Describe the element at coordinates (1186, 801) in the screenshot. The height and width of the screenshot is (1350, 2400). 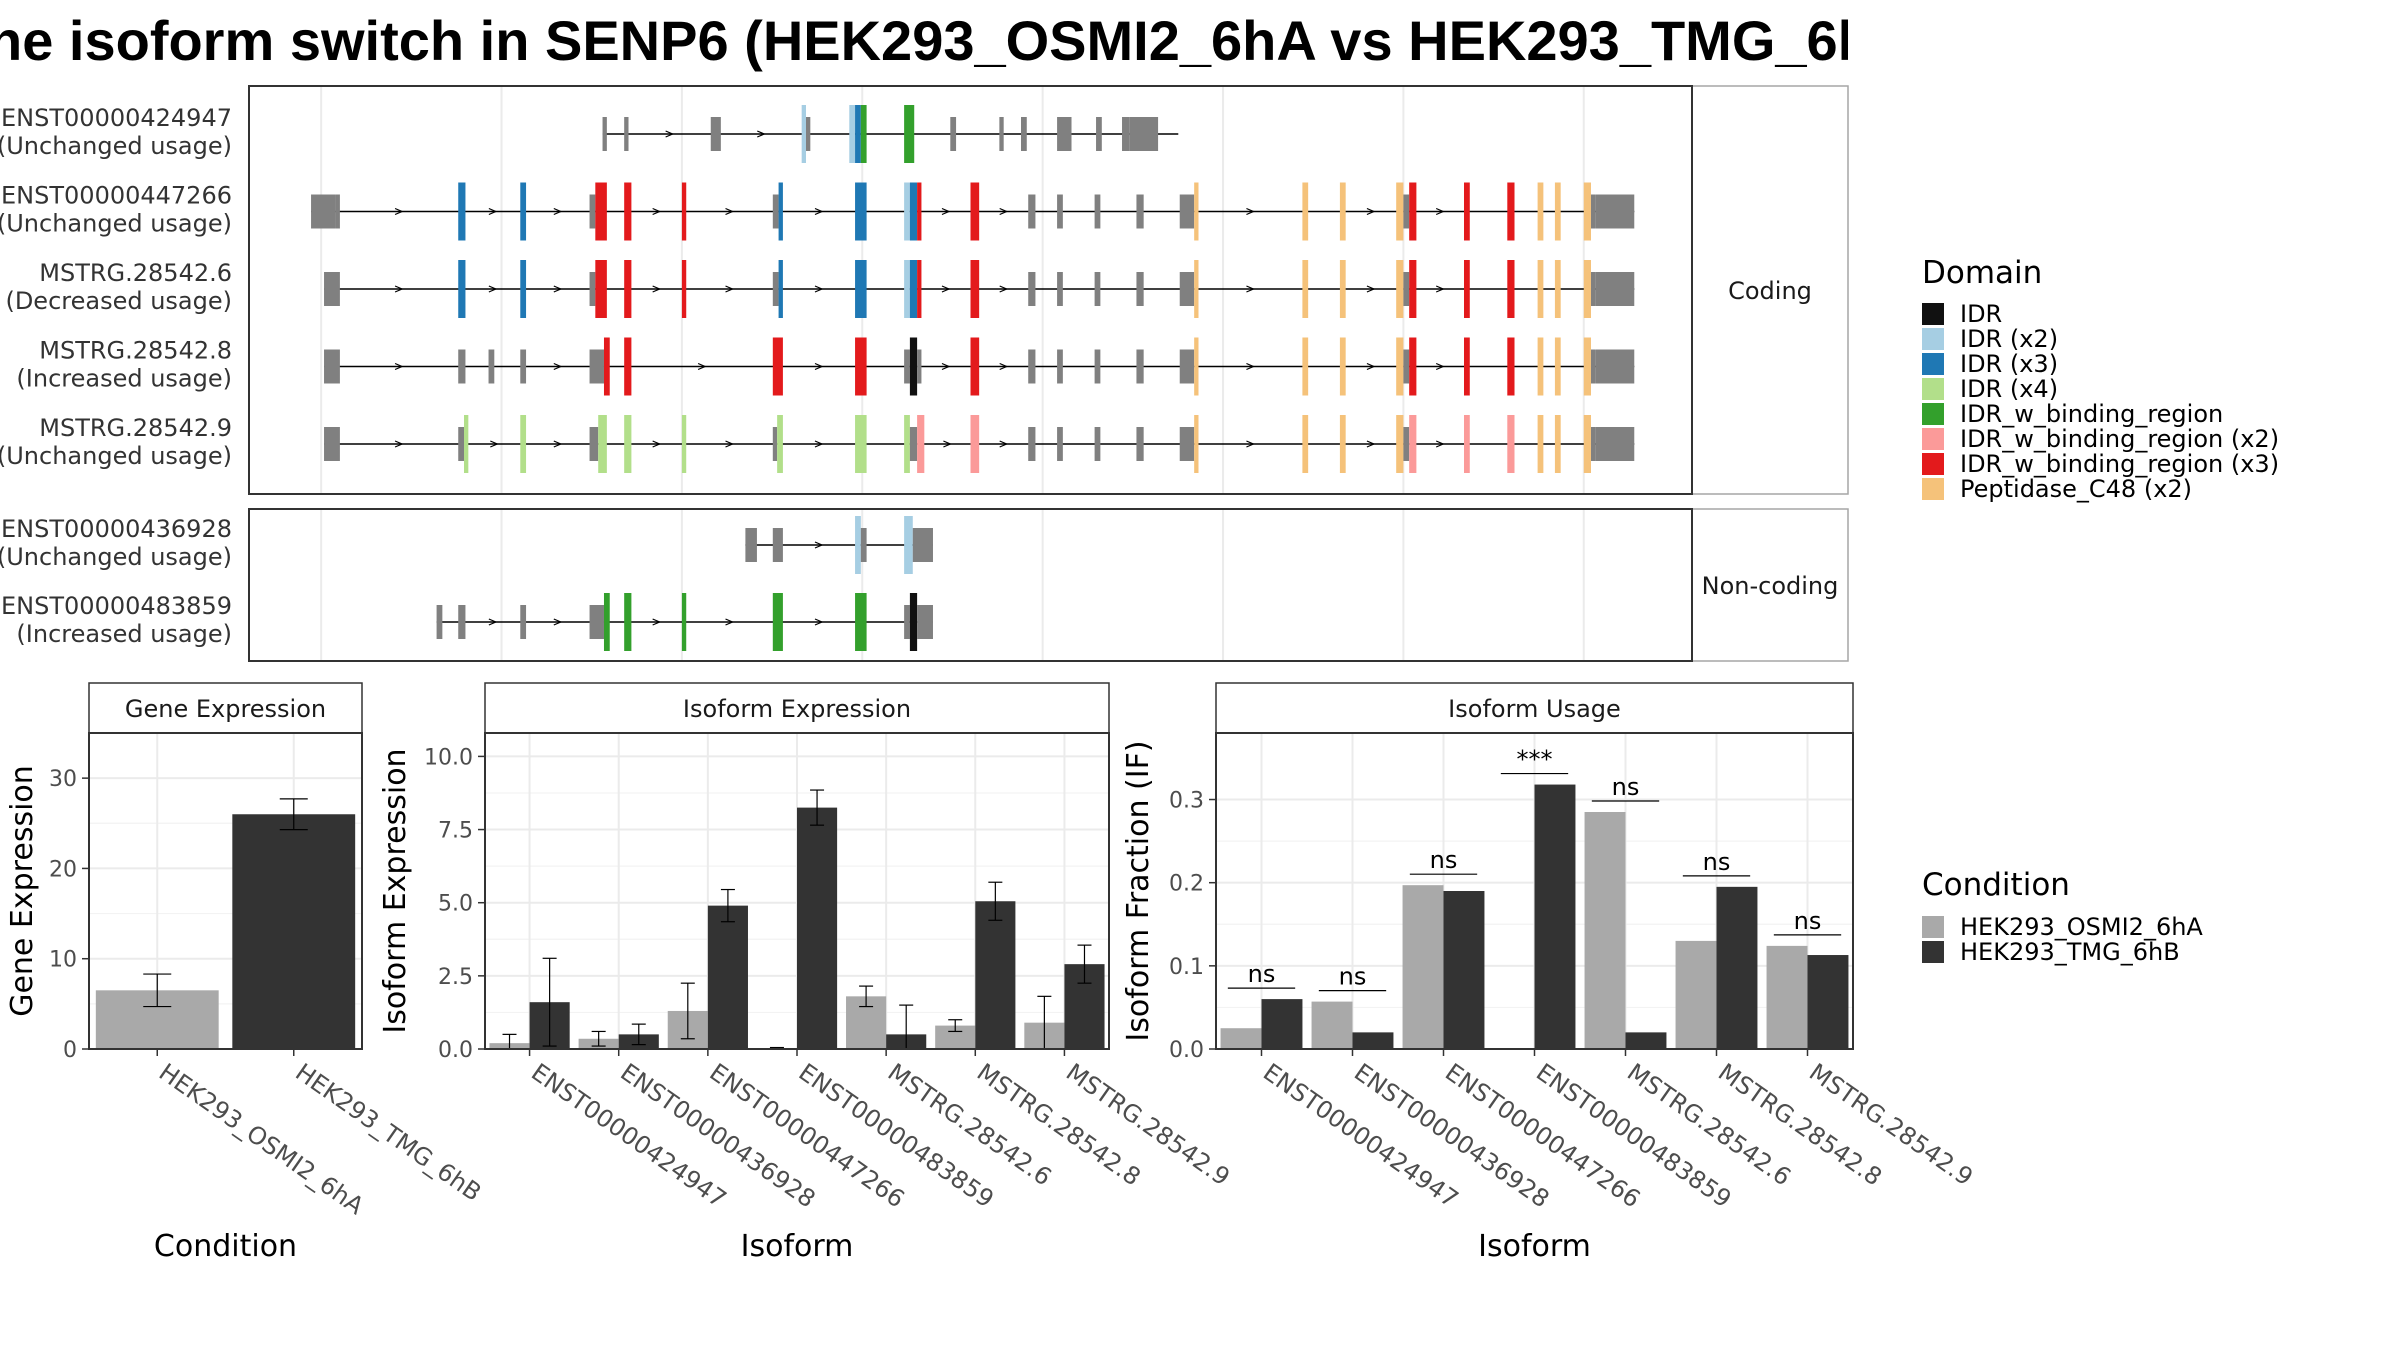
I see `y-tick-label: 0.3` at that location.